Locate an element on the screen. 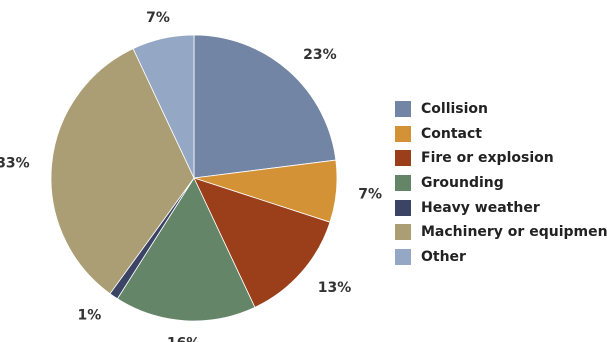  pie-slice-fire-or-explosion is located at coordinates (262, 242).